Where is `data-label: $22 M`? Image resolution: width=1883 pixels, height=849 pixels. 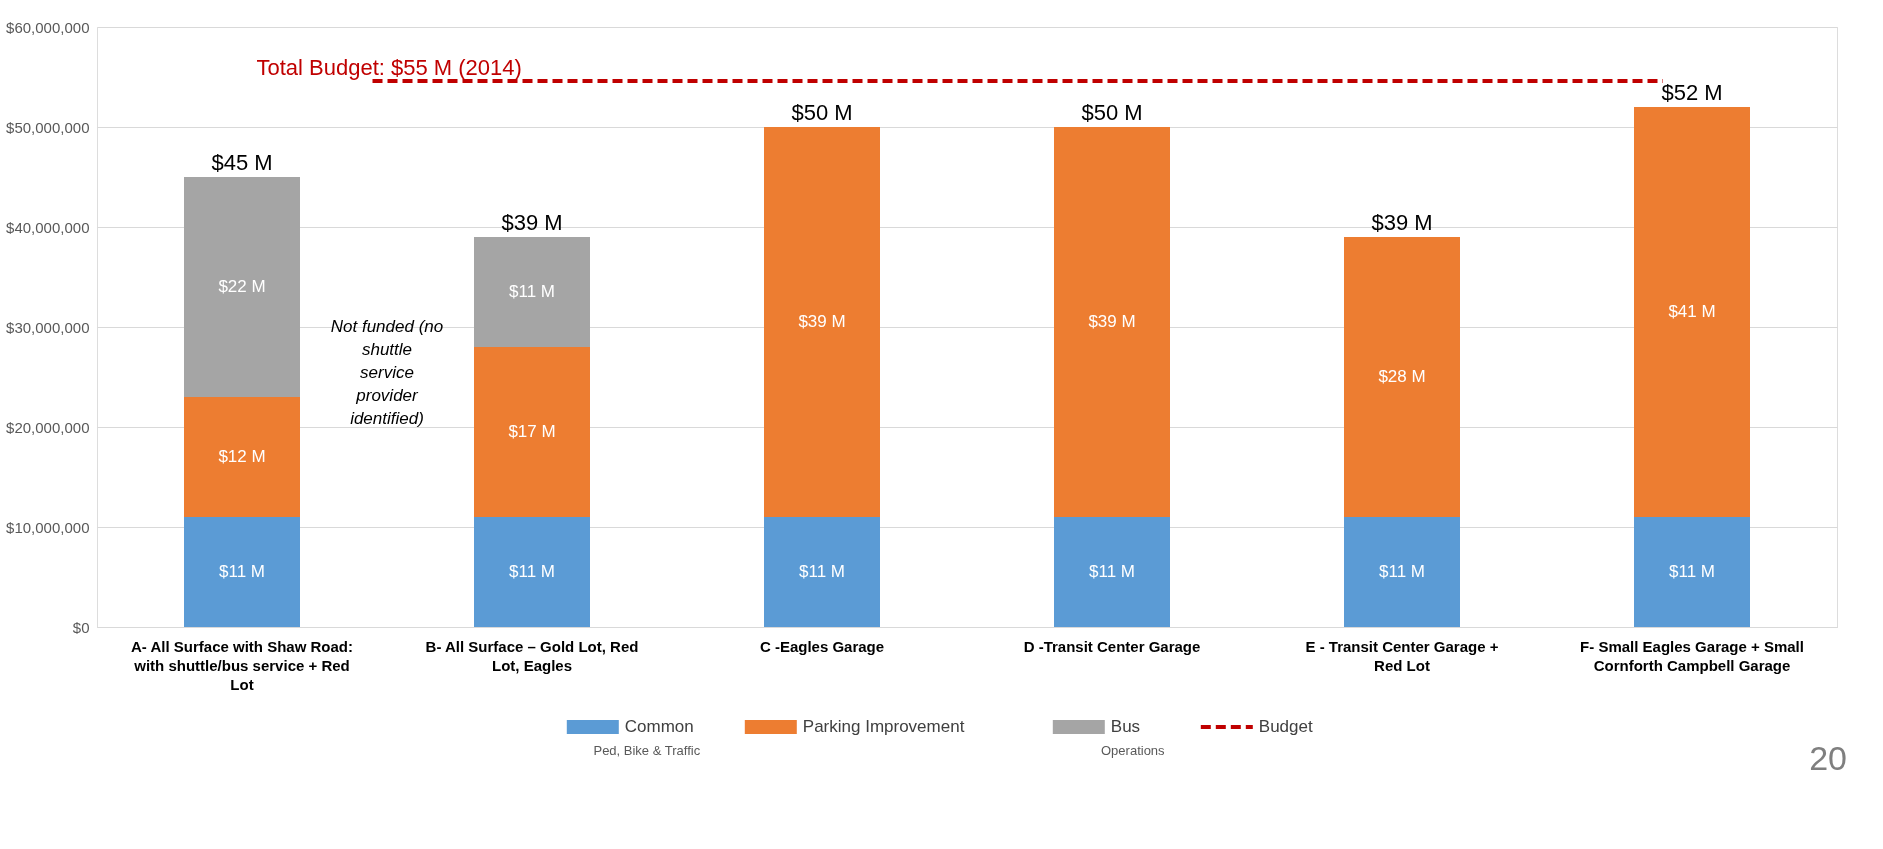 data-label: $22 M is located at coordinates (242, 286).